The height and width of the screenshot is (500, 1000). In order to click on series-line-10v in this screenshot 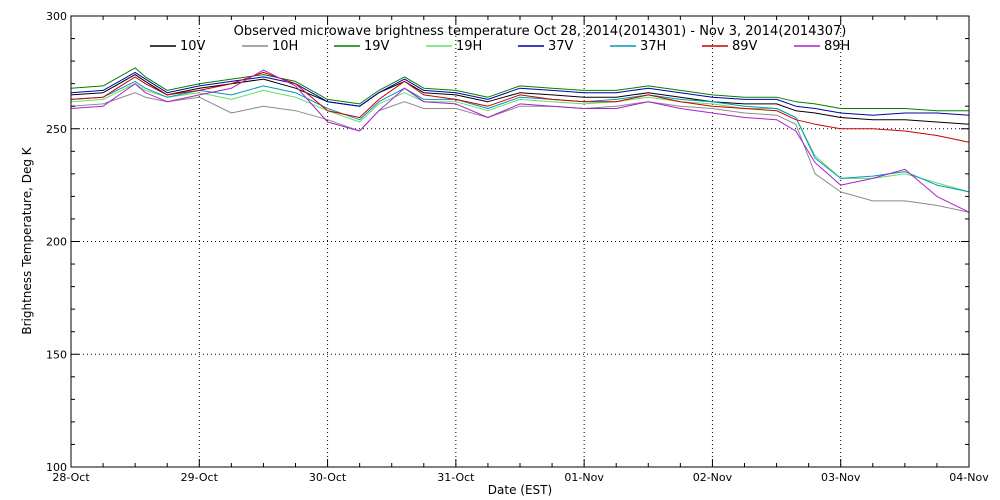, I will do `click(520, 99)`.